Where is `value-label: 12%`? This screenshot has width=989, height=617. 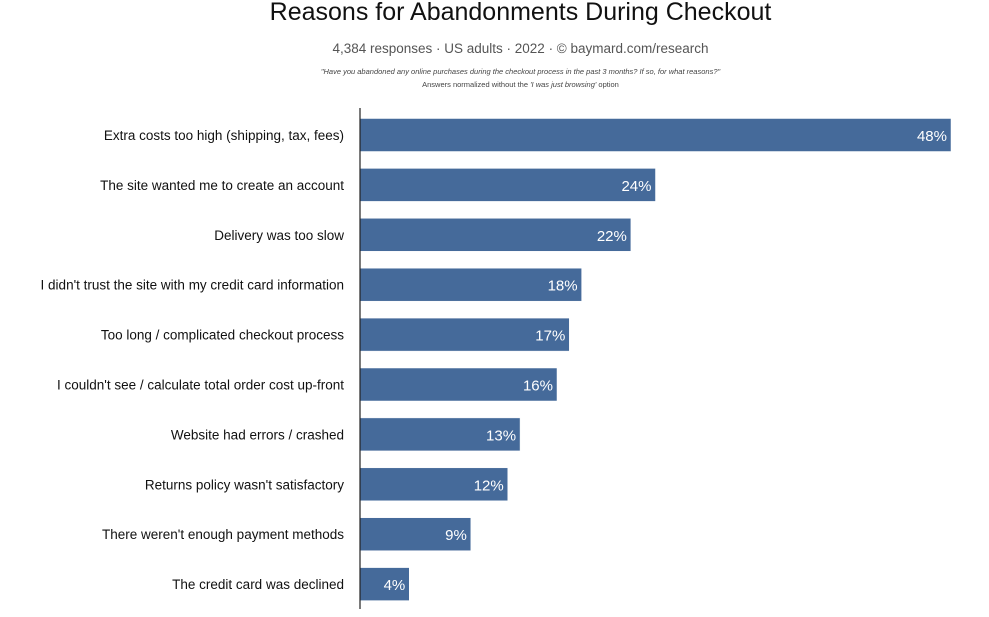 value-label: 12% is located at coordinates (489, 485).